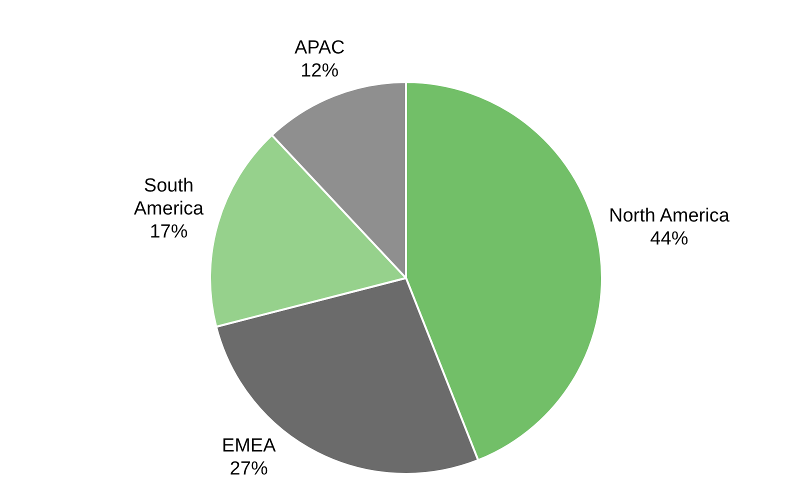  I want to click on data-label: 27%, so click(249, 469).